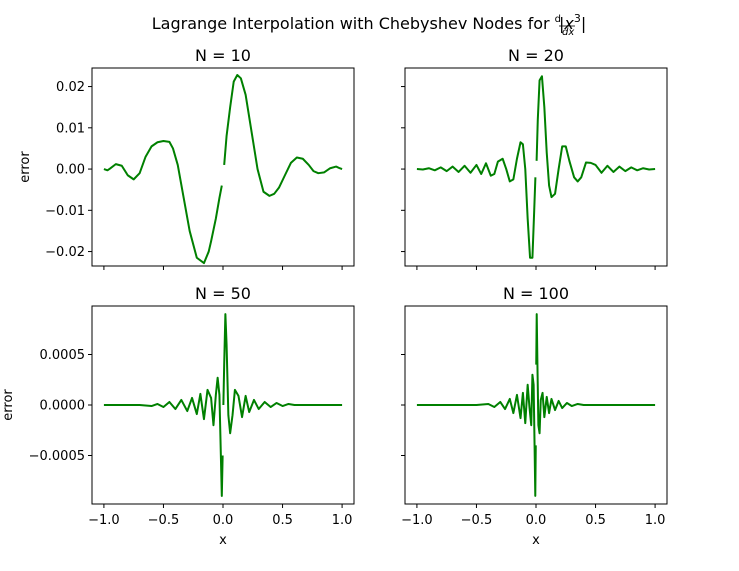 This screenshot has height=571, width=739. Describe the element at coordinates (566, 23) in the screenshot. I see `title-math-body: |x` at that location.